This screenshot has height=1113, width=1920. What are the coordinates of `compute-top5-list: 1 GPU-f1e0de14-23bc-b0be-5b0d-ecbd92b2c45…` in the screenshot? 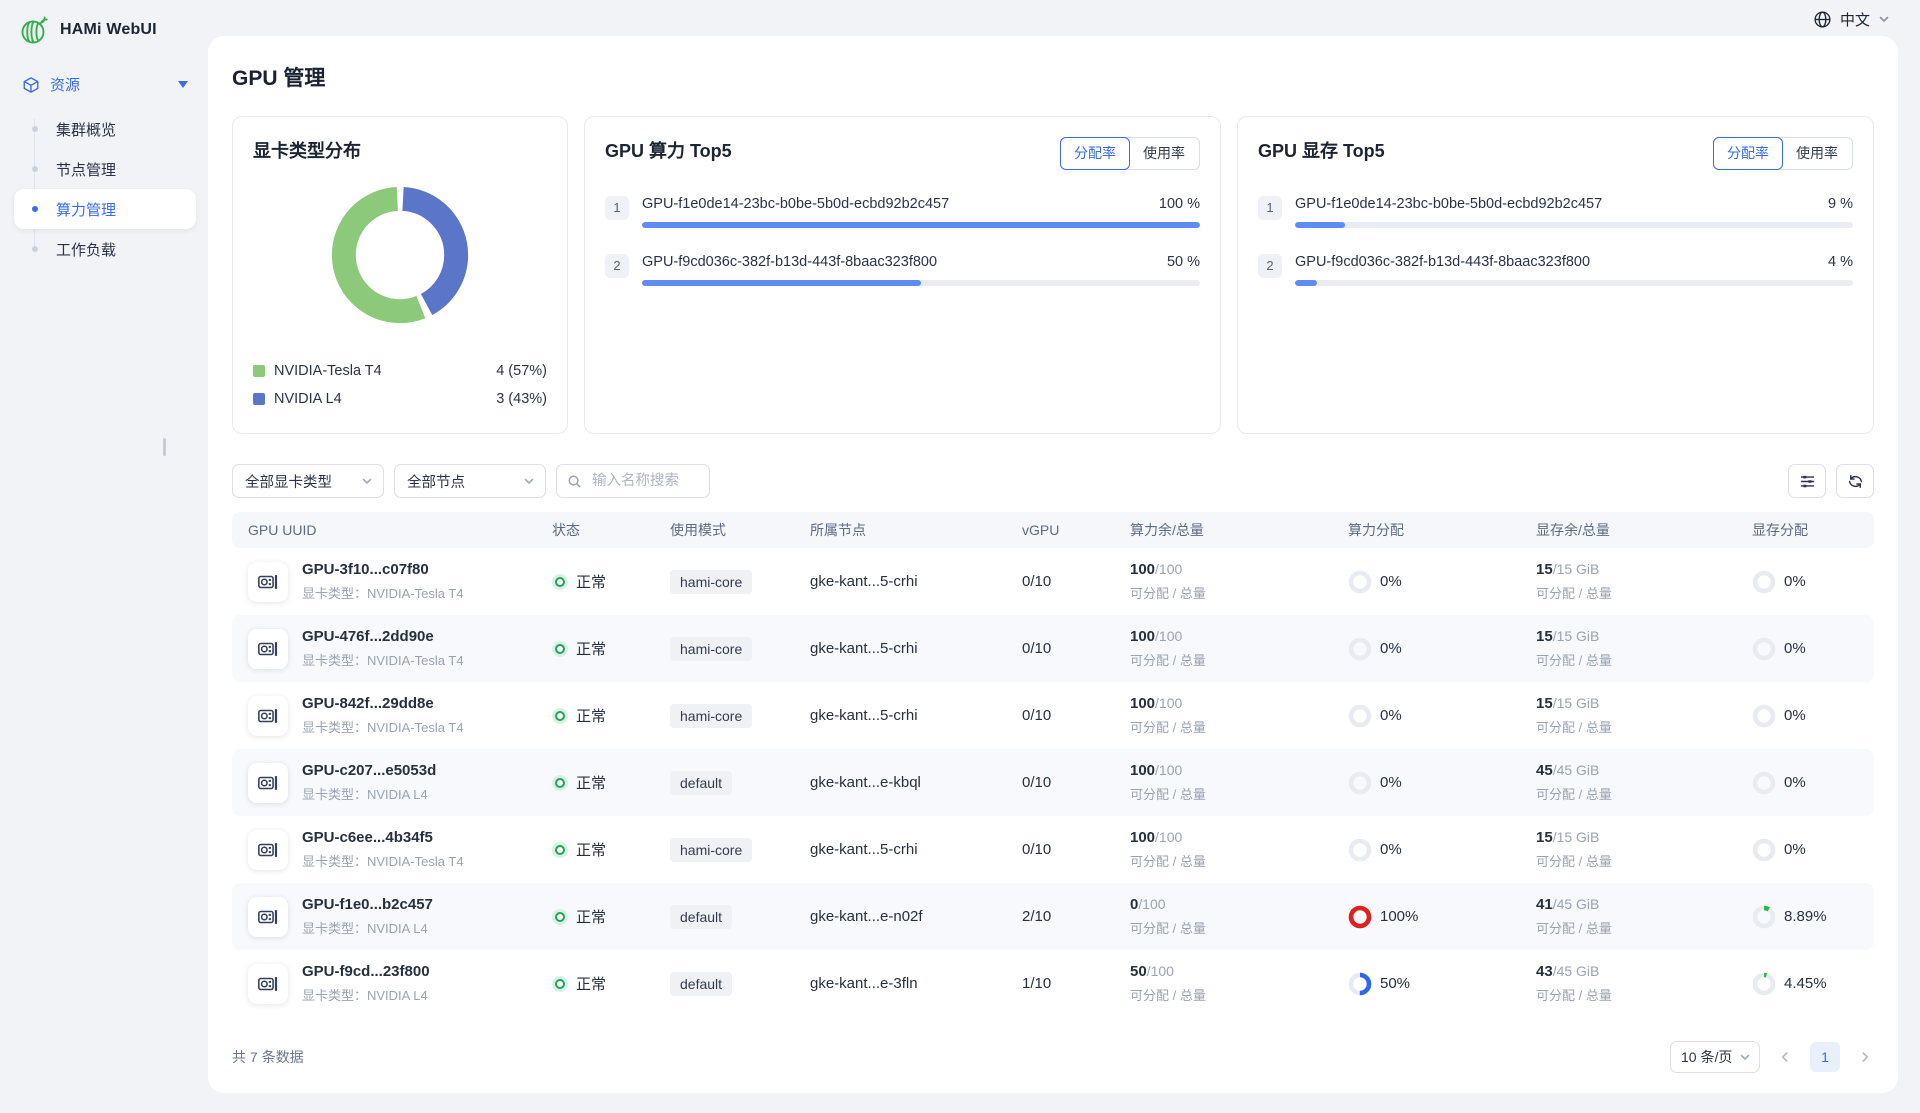 It's located at (902, 240).